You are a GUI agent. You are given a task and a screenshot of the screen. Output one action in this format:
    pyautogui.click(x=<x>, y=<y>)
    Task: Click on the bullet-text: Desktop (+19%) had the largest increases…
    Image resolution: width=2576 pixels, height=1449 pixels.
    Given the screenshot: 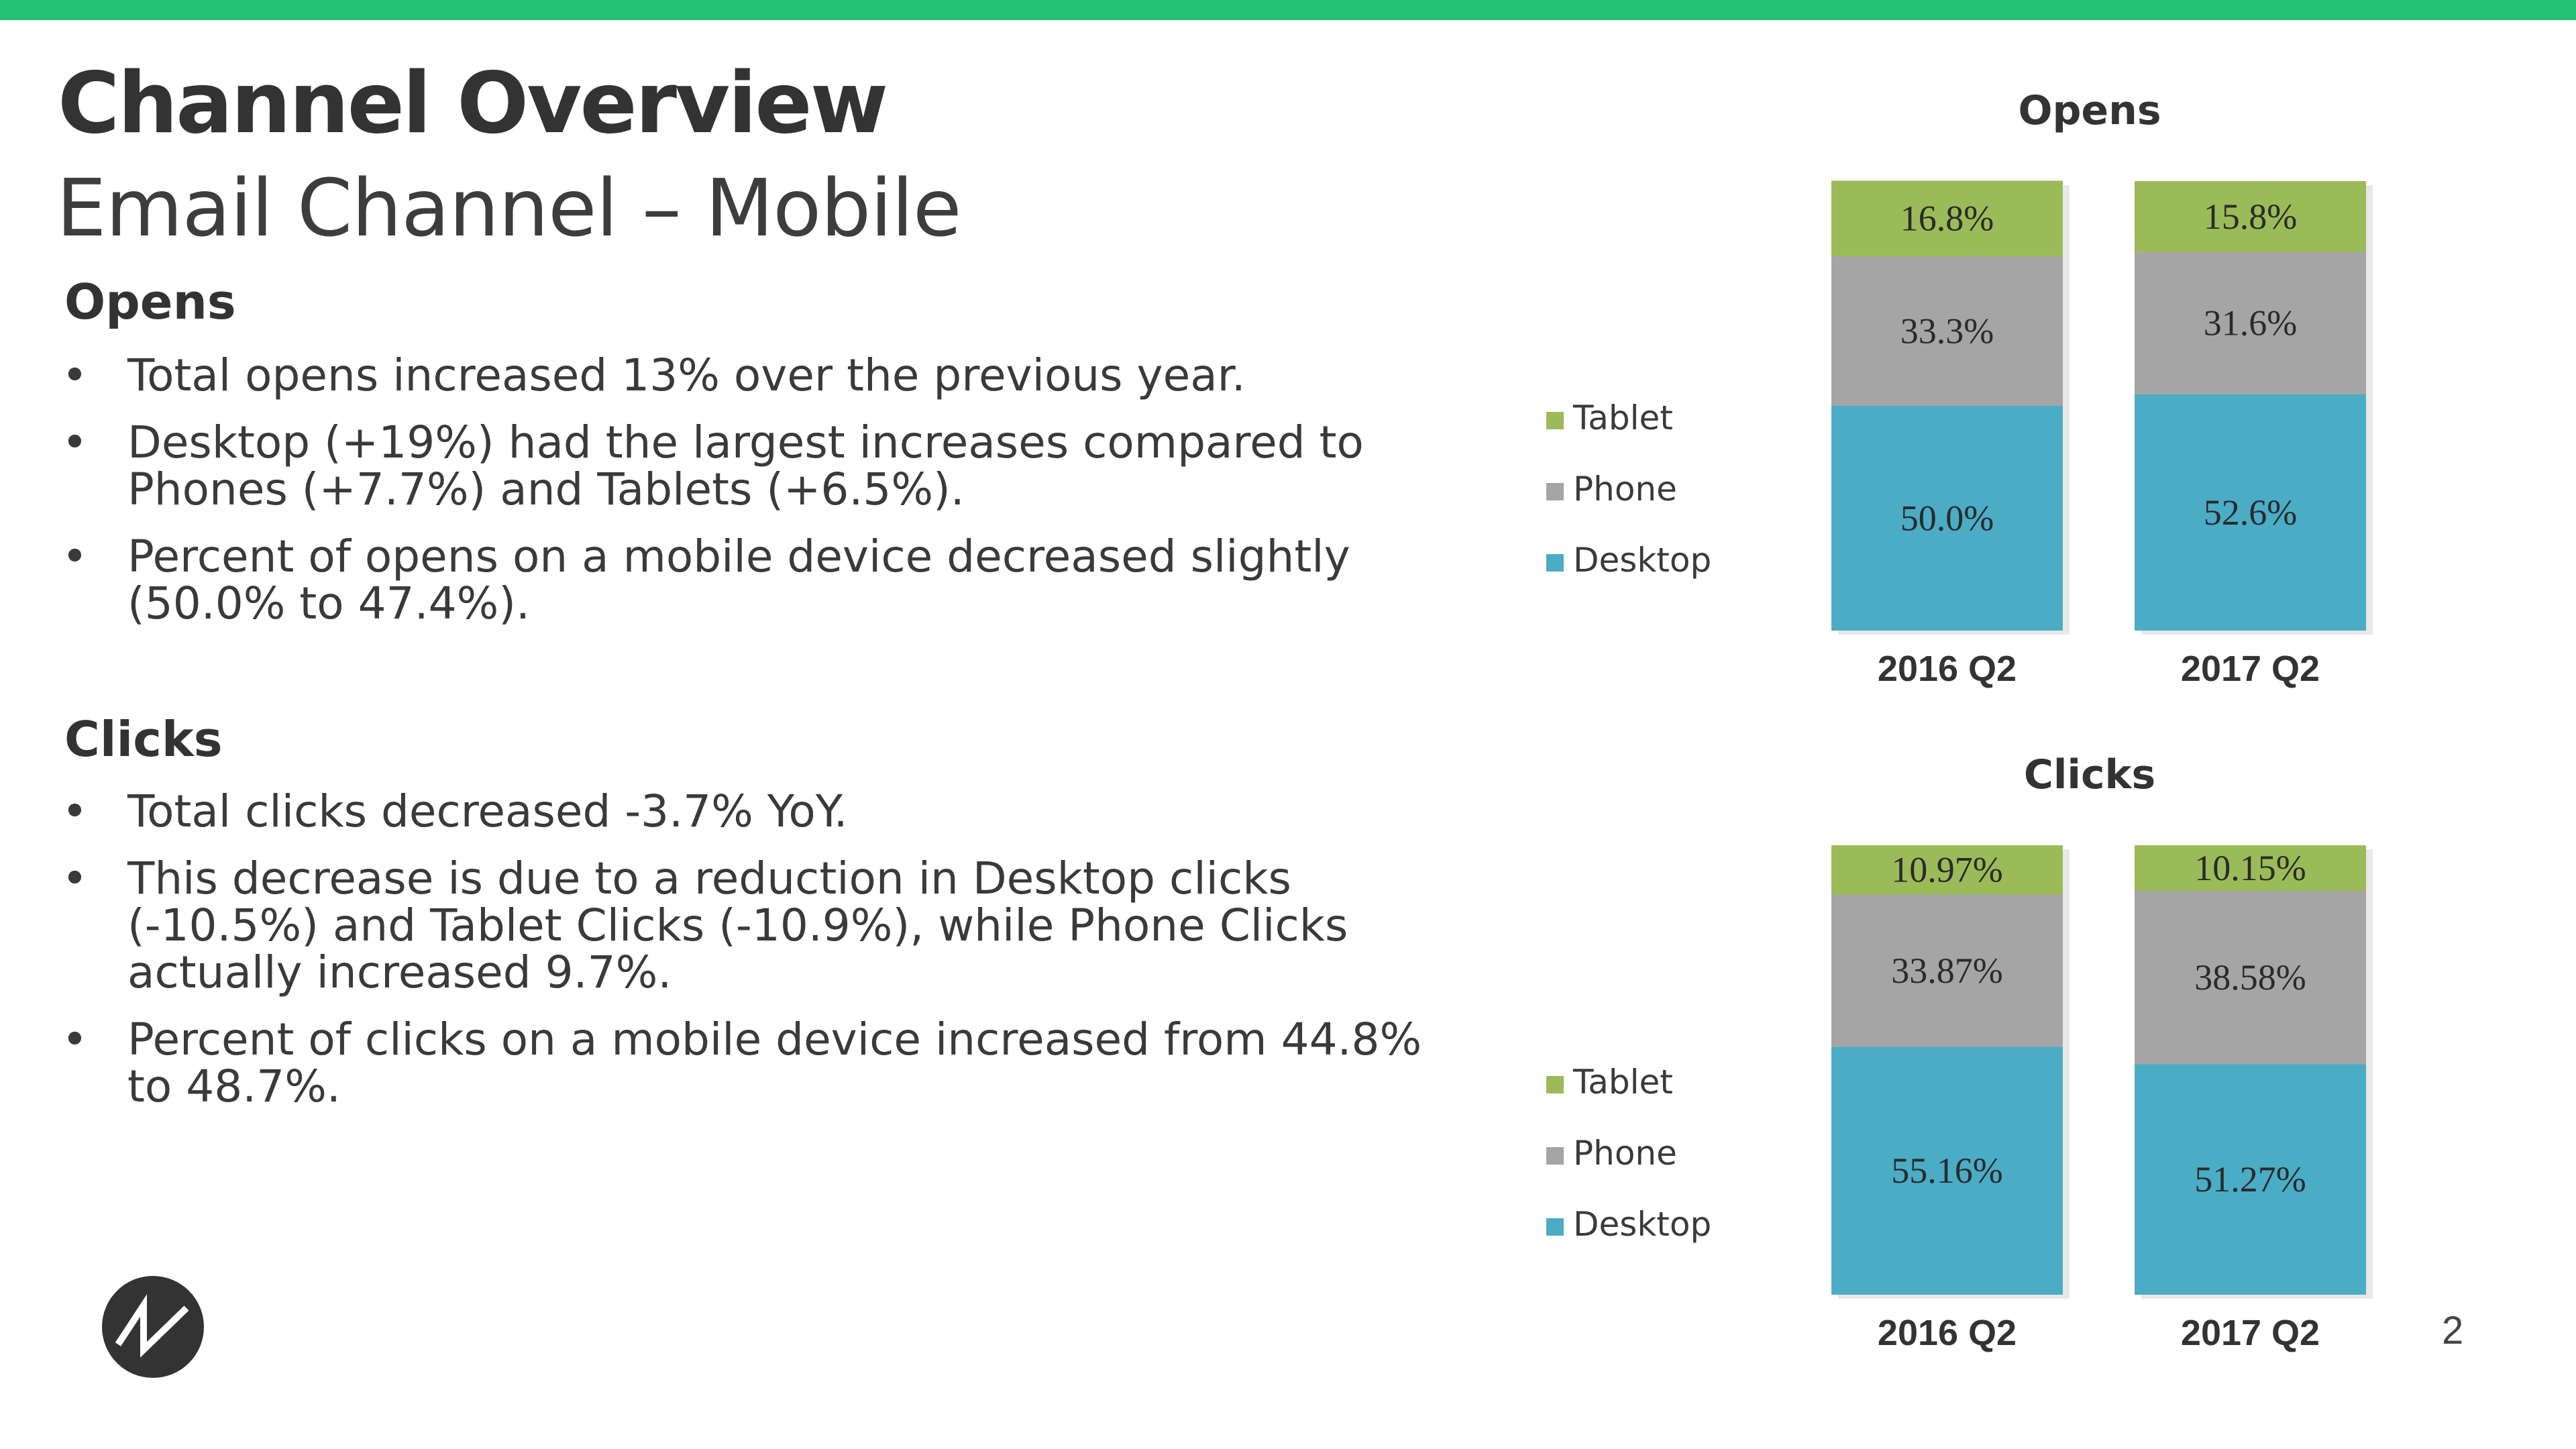 What is the action you would take?
    pyautogui.click(x=745, y=466)
    